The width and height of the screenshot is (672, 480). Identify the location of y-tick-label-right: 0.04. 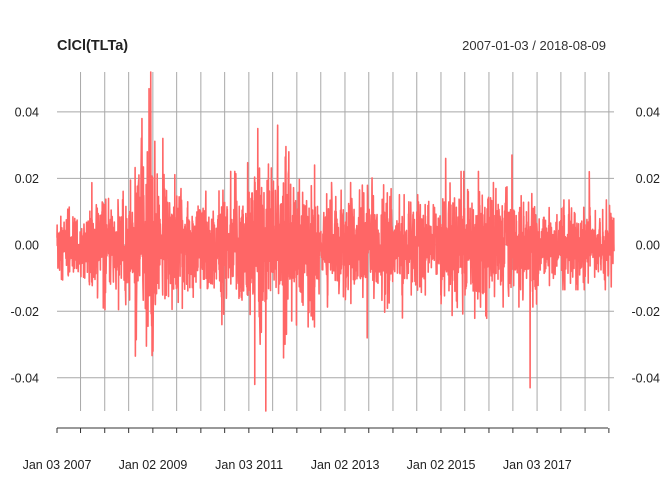
(648, 112).